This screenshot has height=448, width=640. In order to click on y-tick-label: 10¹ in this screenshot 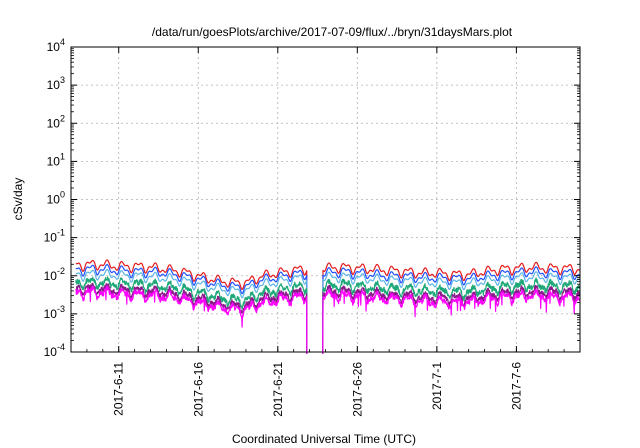, I will do `click(56, 159)`.